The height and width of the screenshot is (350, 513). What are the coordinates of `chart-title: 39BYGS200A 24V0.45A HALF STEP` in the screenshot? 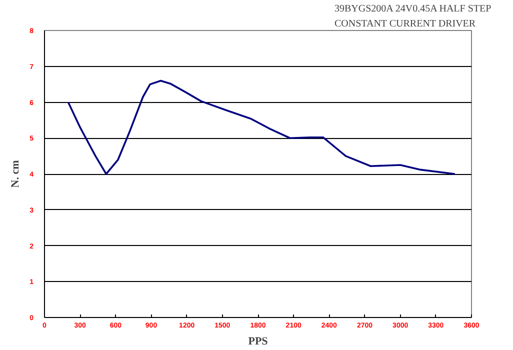 It's located at (413, 9).